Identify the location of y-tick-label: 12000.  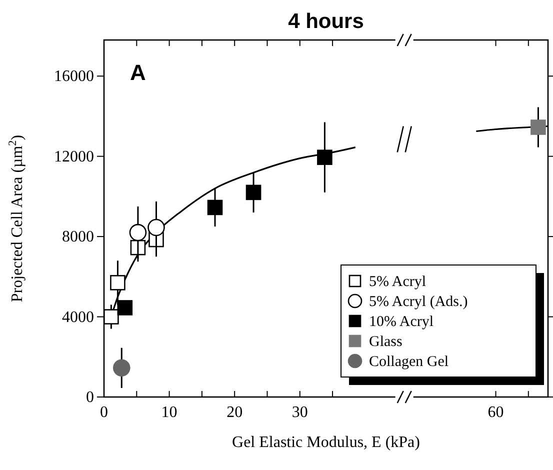
(74, 157).